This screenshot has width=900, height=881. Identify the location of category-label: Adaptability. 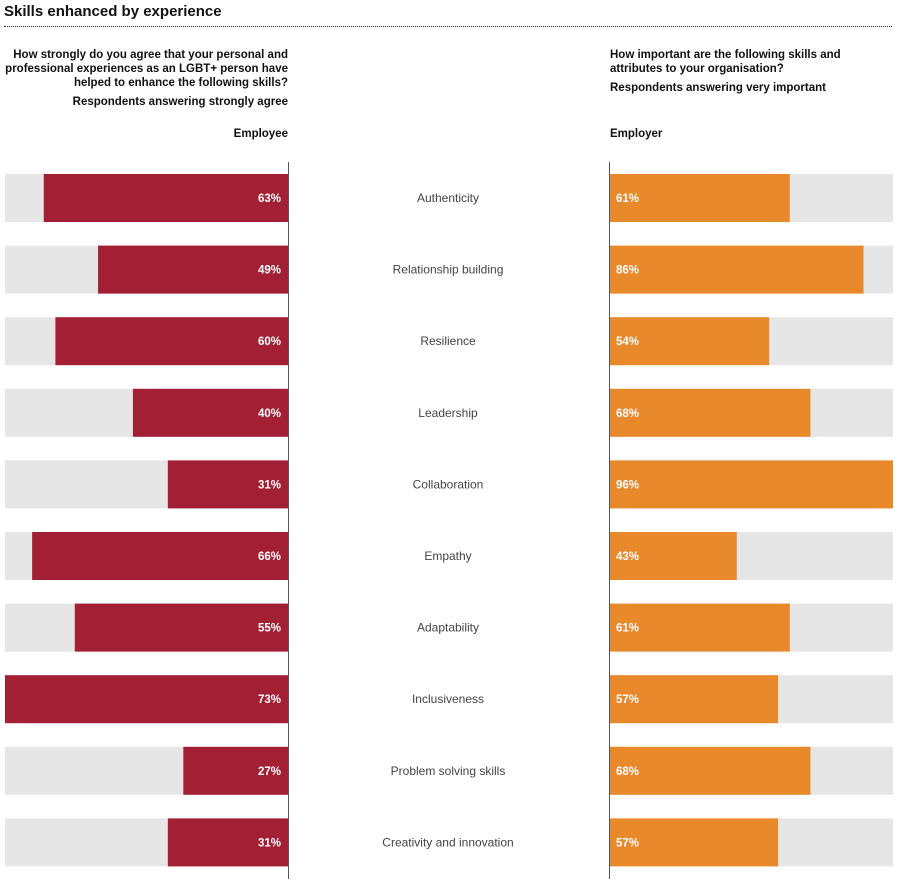
(448, 628).